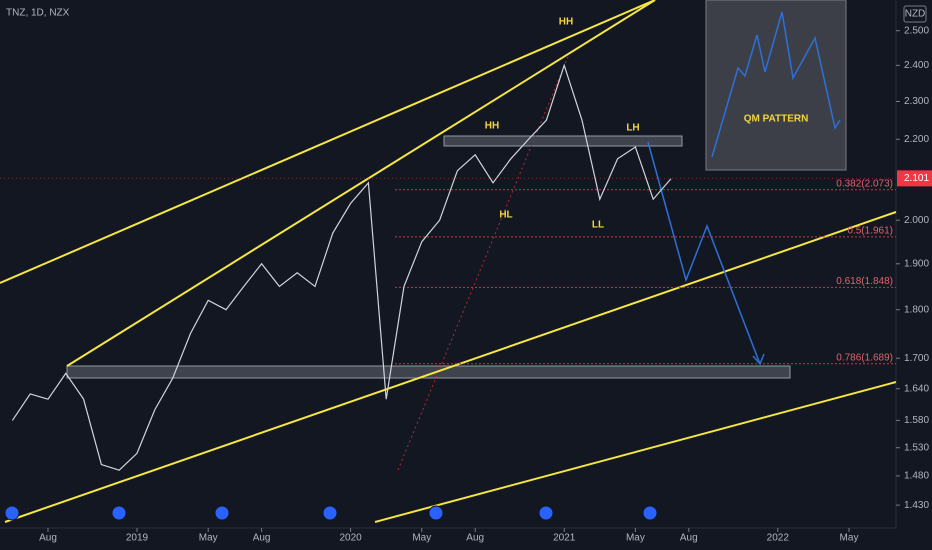 This screenshot has width=932, height=550. I want to click on y-tick-label: 1.900, so click(916, 263).